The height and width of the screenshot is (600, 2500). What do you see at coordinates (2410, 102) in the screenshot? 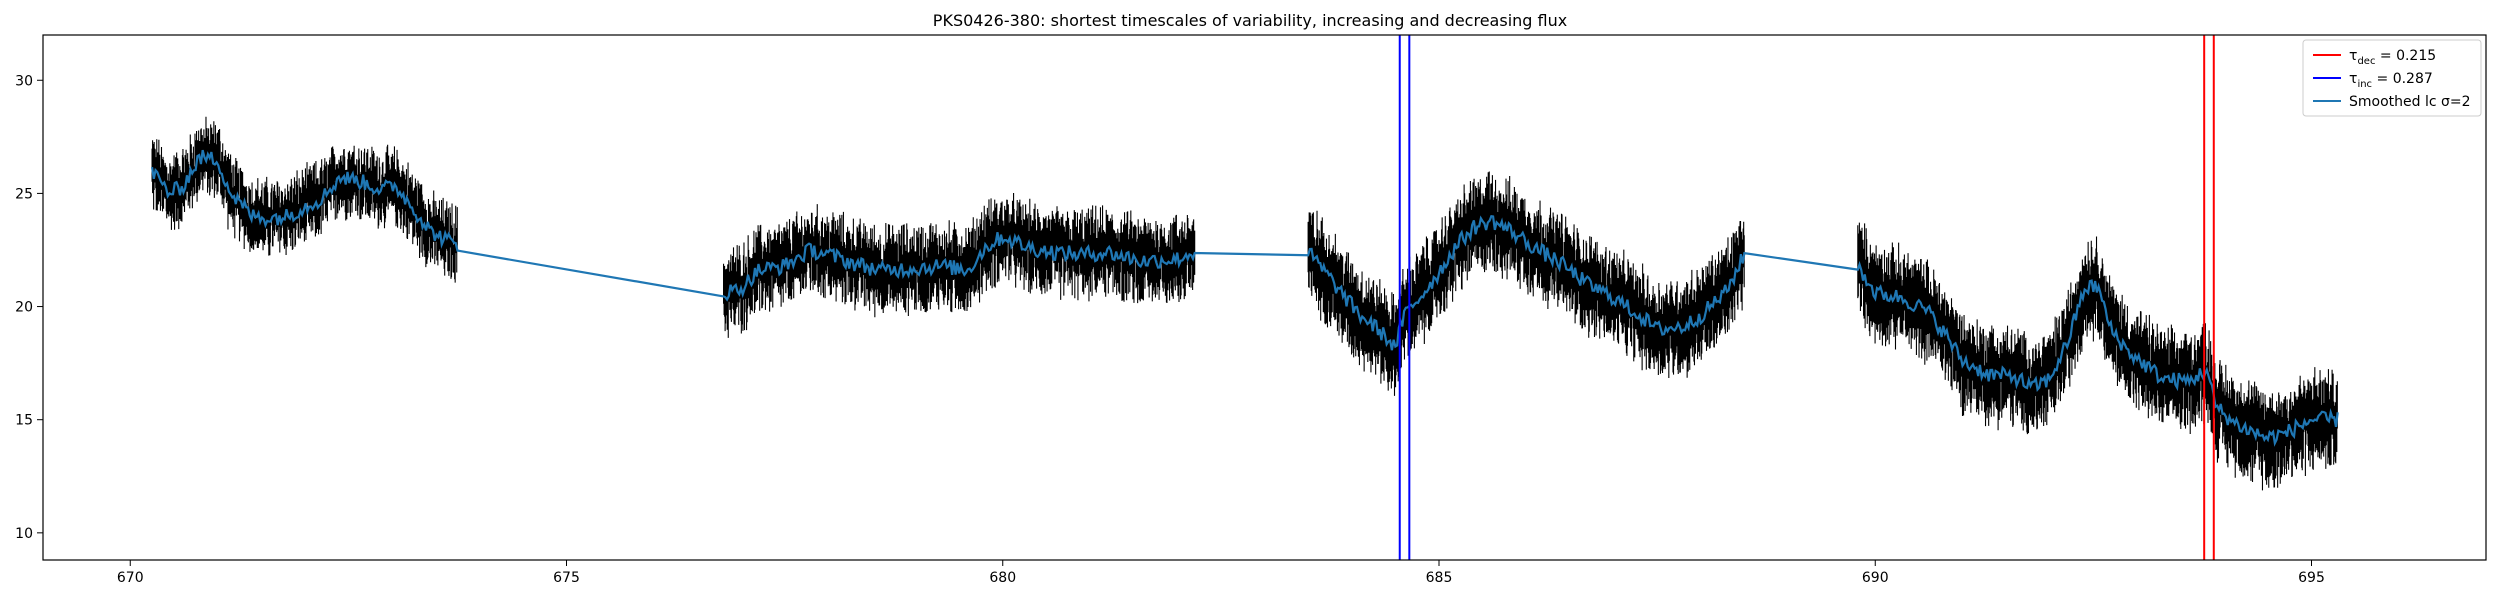
I see `legend-label: Smoothed lc σ=2` at bounding box center [2410, 102].